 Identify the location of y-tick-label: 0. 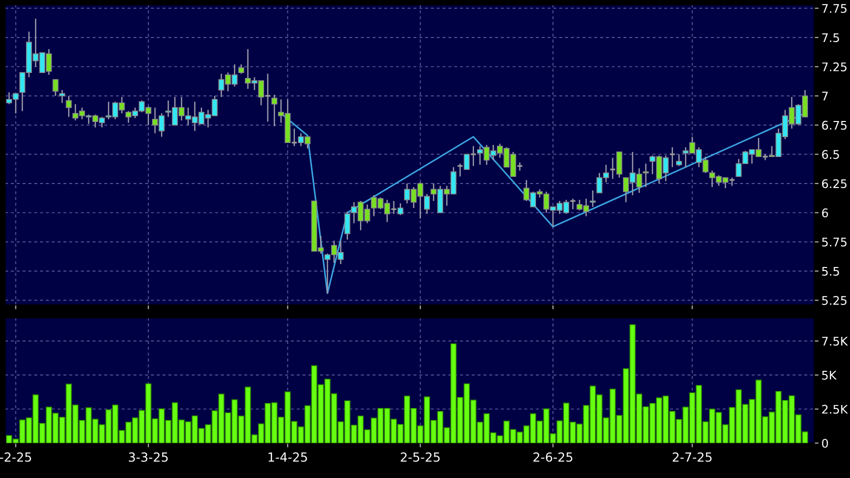
(825, 443).